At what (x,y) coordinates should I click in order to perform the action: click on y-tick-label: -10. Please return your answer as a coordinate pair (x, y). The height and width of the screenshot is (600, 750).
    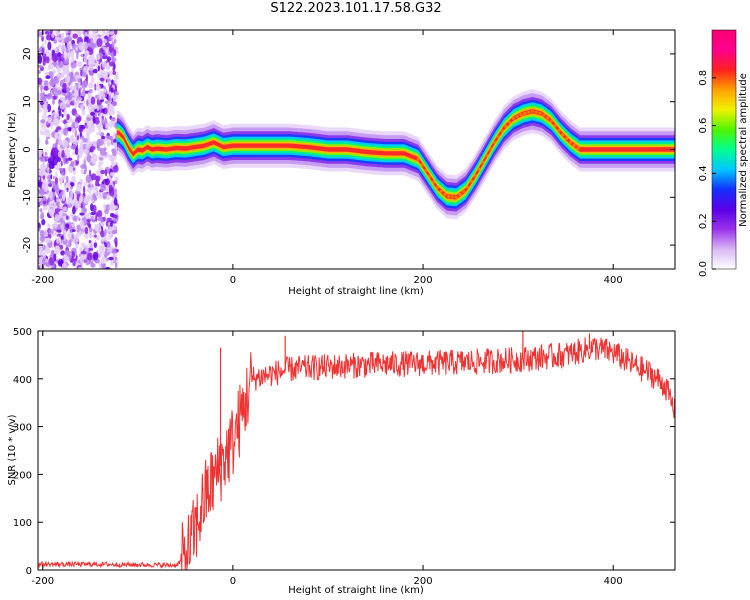
    Looking at the image, I should click on (27, 197).